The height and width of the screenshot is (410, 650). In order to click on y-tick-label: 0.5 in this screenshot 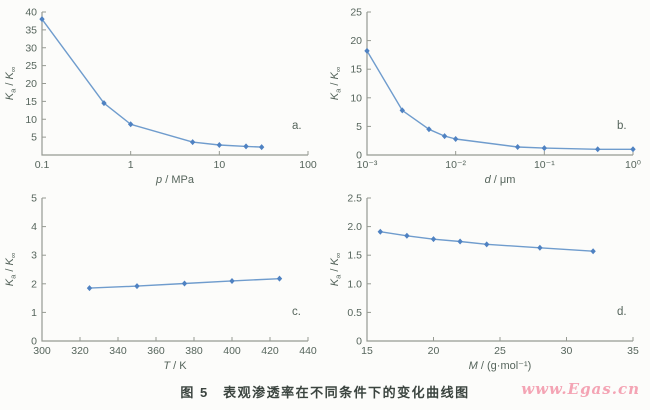, I will do `click(354, 313)`.